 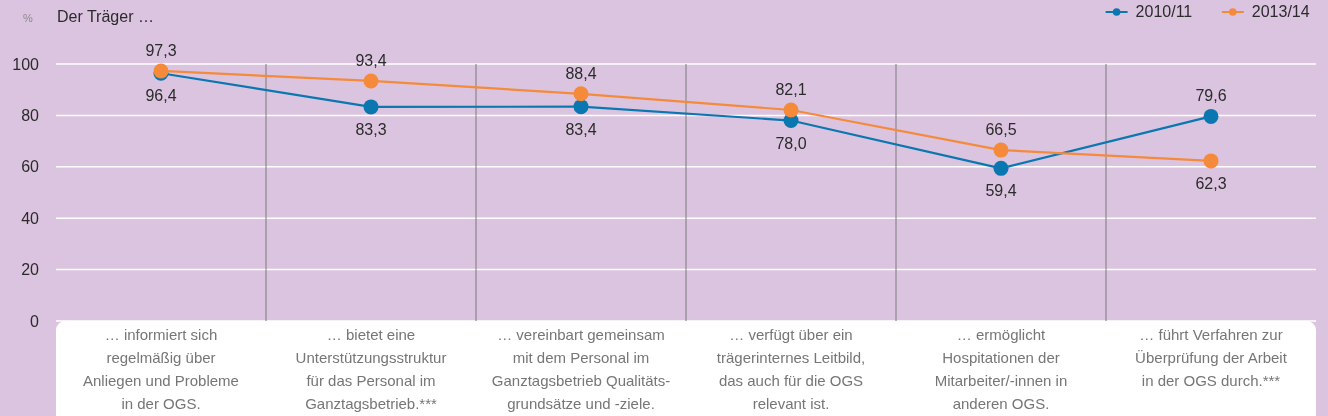 What do you see at coordinates (581, 369) in the screenshot?
I see `x-tick-label: … vereinbart gemeinsam mit dem Personal im Ganztagsbetrieb Qualitäts- grundsätze und -ziele.` at bounding box center [581, 369].